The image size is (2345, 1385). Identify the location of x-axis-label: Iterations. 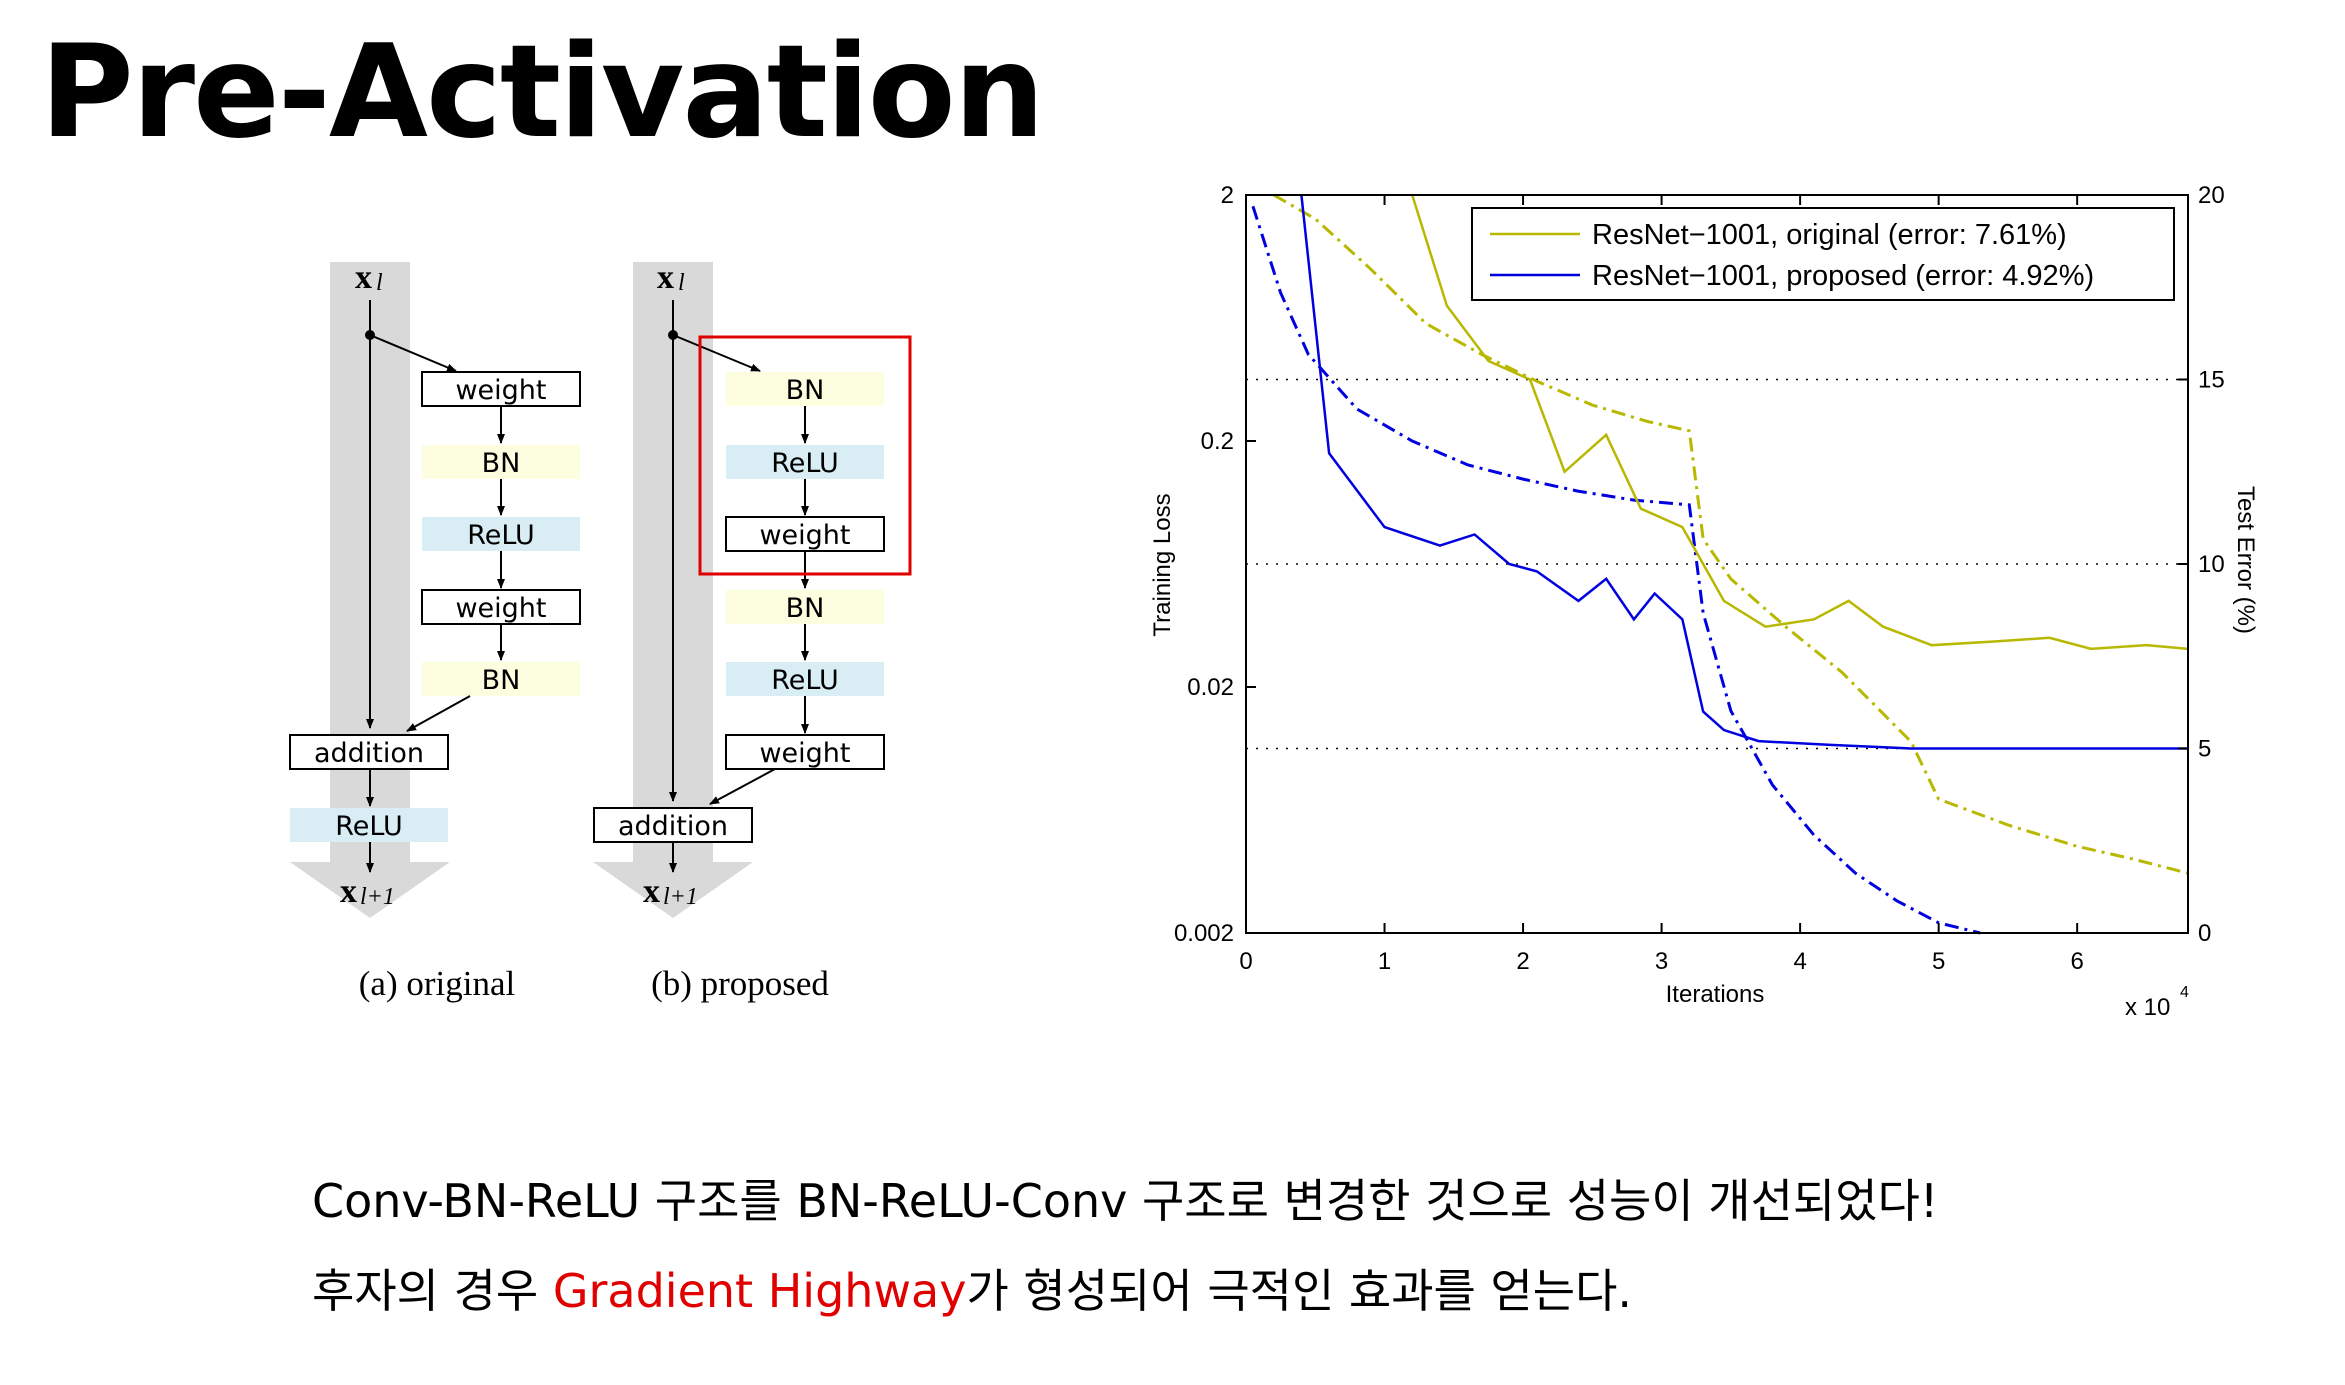
(1715, 994).